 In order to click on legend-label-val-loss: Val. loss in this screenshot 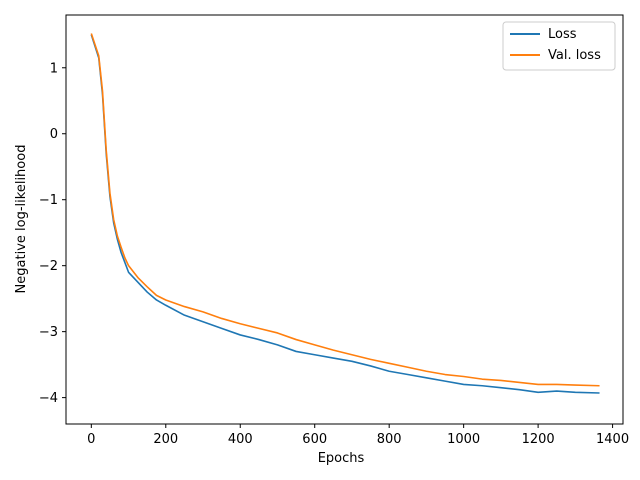, I will do `click(574, 55)`.